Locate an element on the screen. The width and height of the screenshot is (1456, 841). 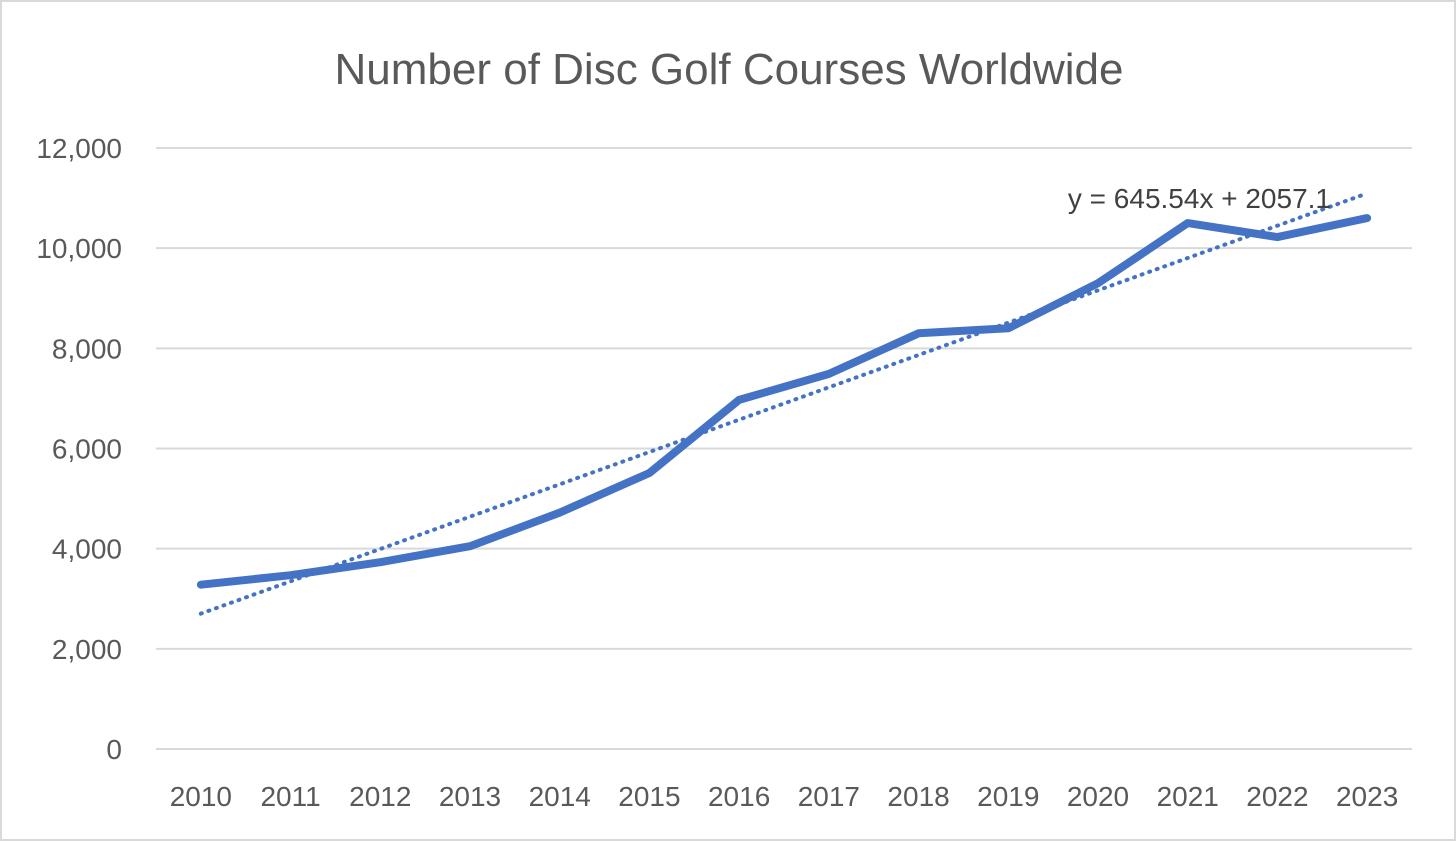
y-tick-label: 2,000 is located at coordinates (87, 649).